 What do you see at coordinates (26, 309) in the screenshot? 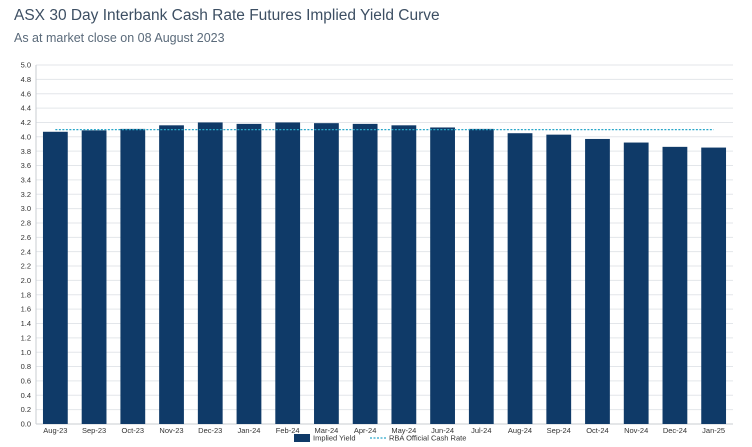
I see `y-tick-label: 1.6` at bounding box center [26, 309].